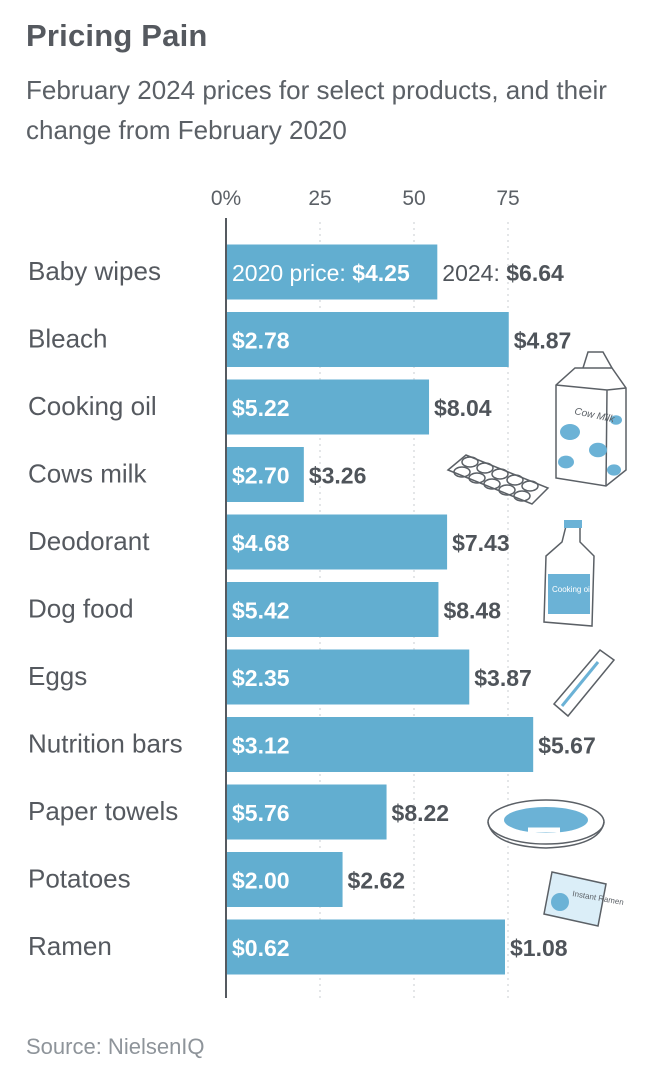  Describe the element at coordinates (567, 746) in the screenshot. I see `price-2024-label: $5.67` at that location.